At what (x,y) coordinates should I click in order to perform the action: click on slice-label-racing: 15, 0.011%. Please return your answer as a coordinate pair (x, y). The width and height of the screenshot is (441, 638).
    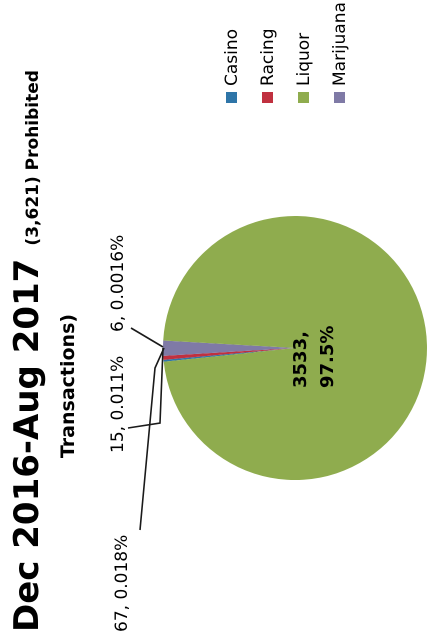
    Looking at the image, I should click on (118, 404).